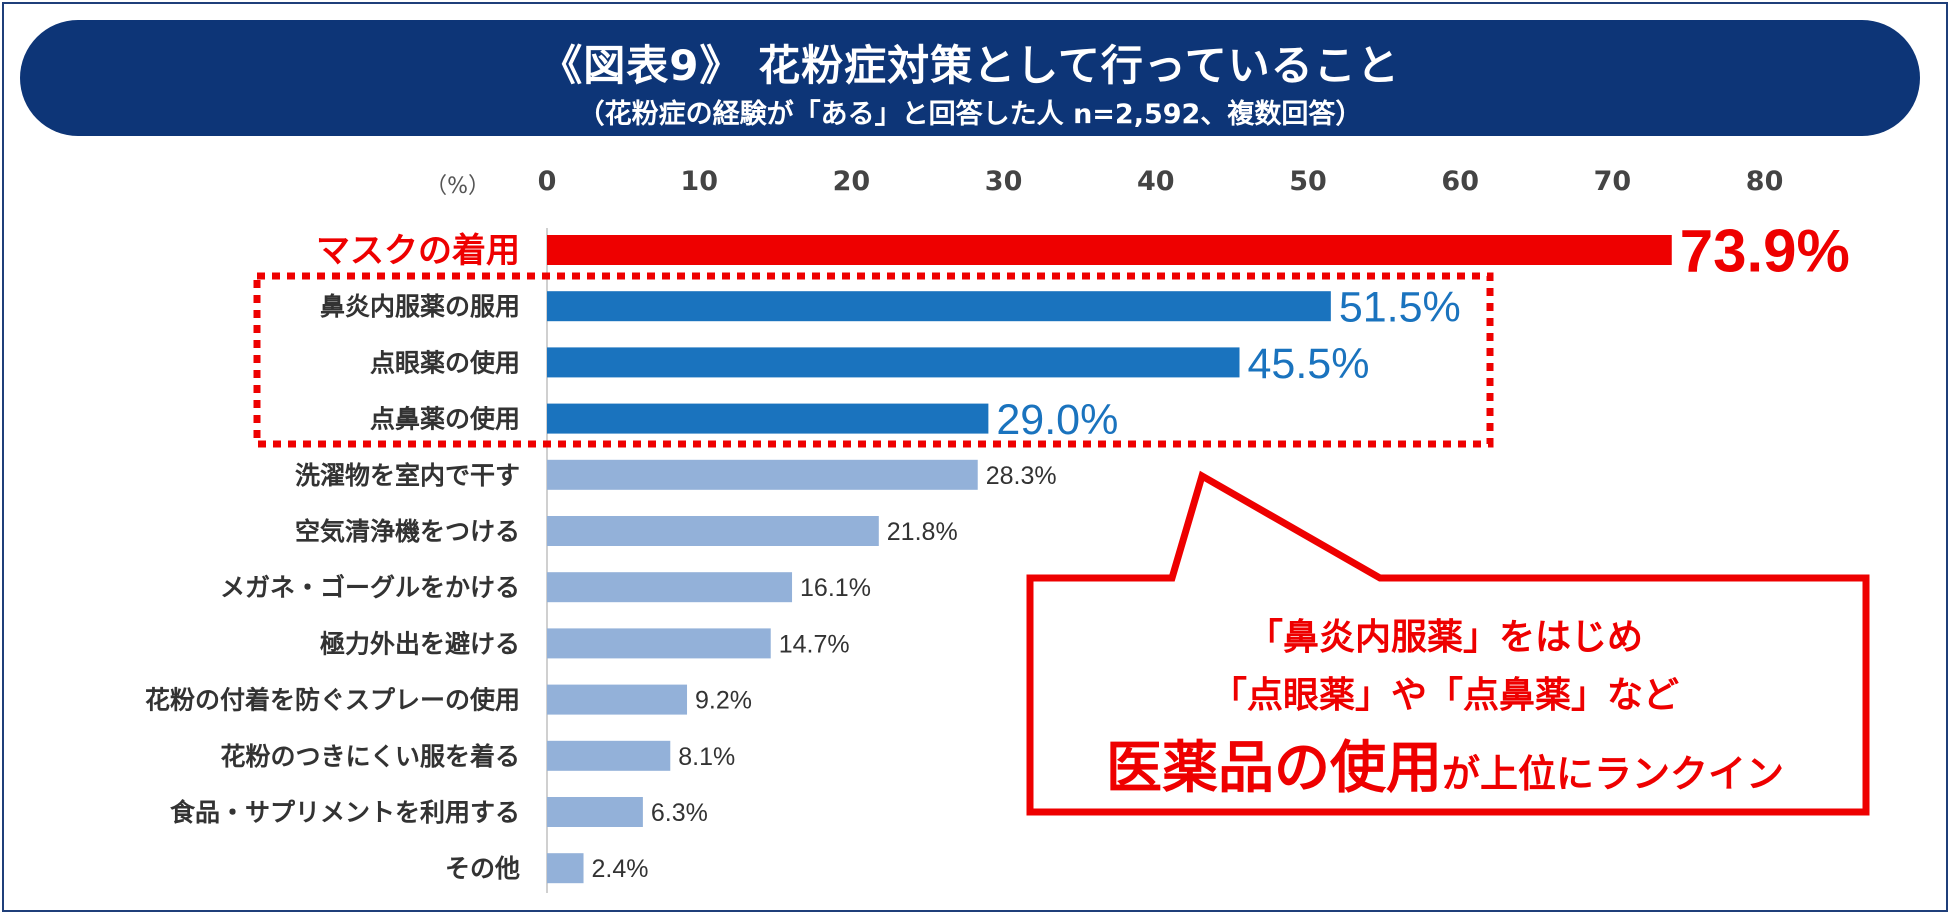  What do you see at coordinates (679, 813) in the screenshot?
I see `value-label: 6.3%` at bounding box center [679, 813].